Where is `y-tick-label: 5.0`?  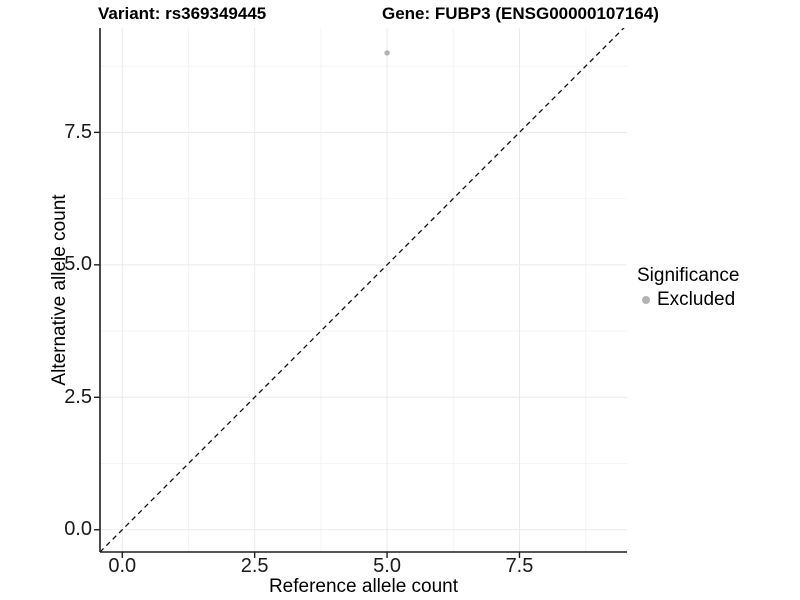
y-tick-label: 5.0 is located at coordinates (78, 264).